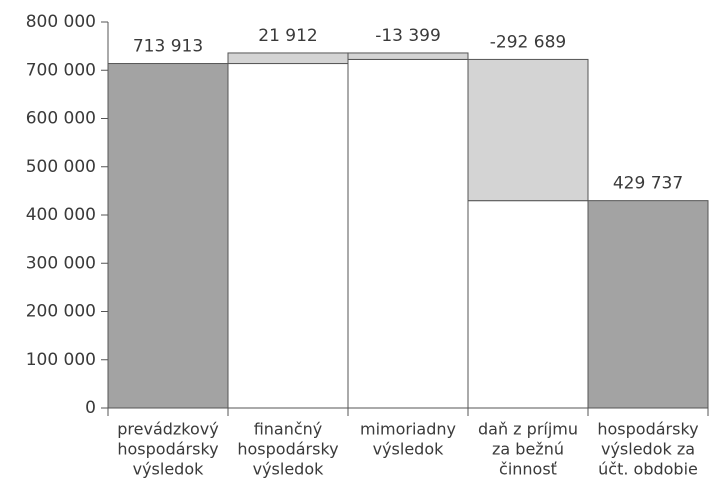 The height and width of the screenshot is (489, 710). I want to click on y-tick-label: 700 000, so click(61, 70).